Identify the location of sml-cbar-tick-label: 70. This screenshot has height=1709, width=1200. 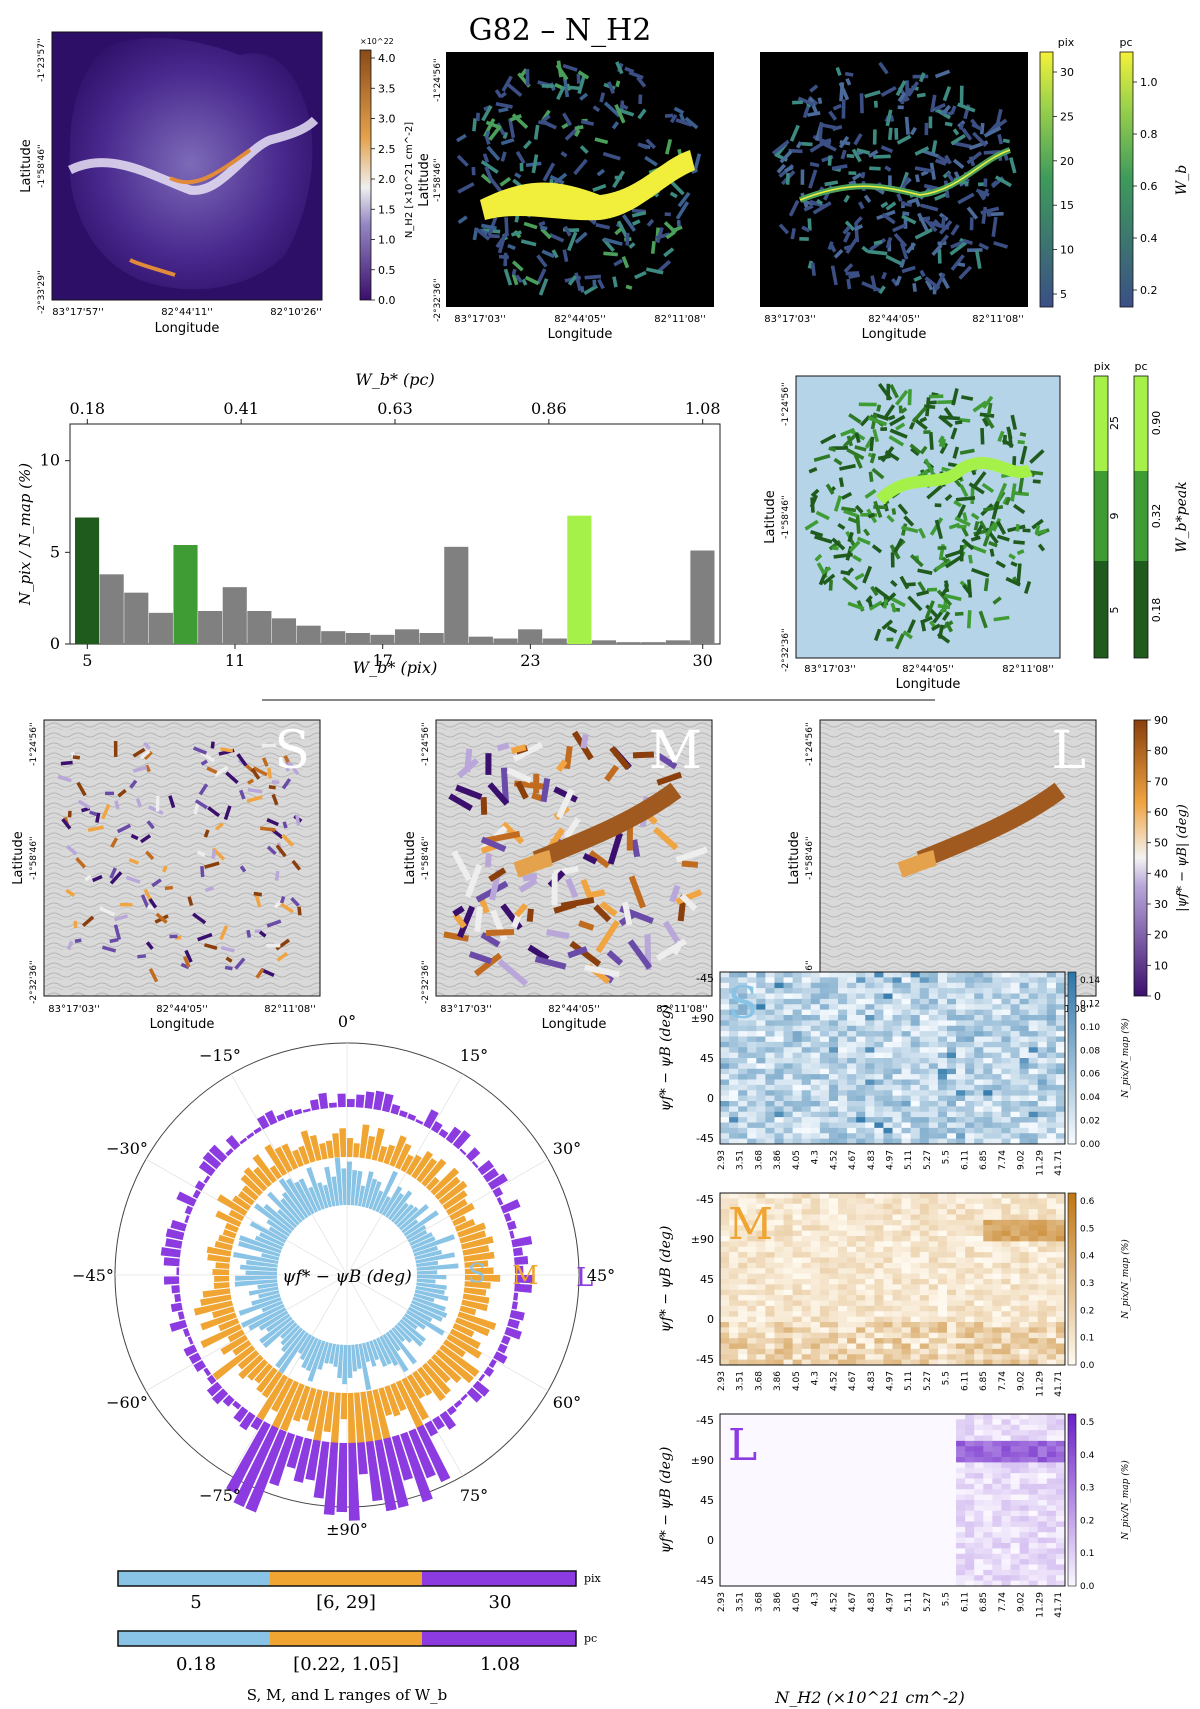
(1161, 781).